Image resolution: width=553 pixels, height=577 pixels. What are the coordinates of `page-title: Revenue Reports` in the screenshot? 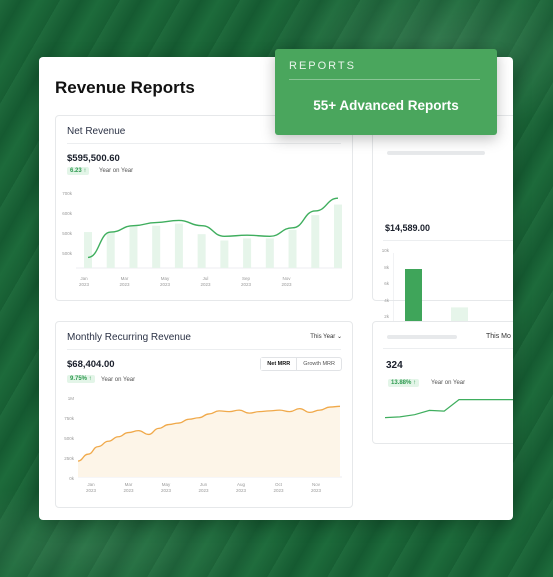 It's located at (125, 88).